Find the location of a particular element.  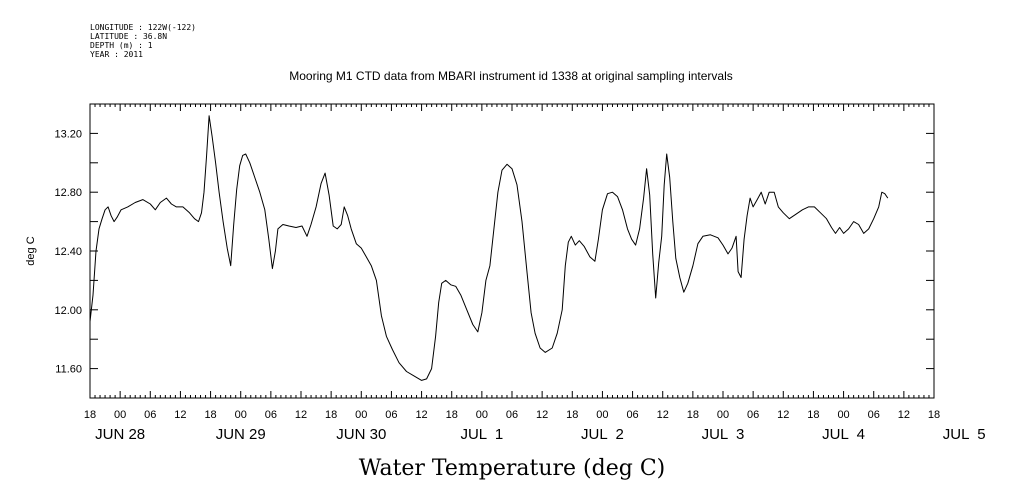

date-label: JUN 29 is located at coordinates (241, 434).